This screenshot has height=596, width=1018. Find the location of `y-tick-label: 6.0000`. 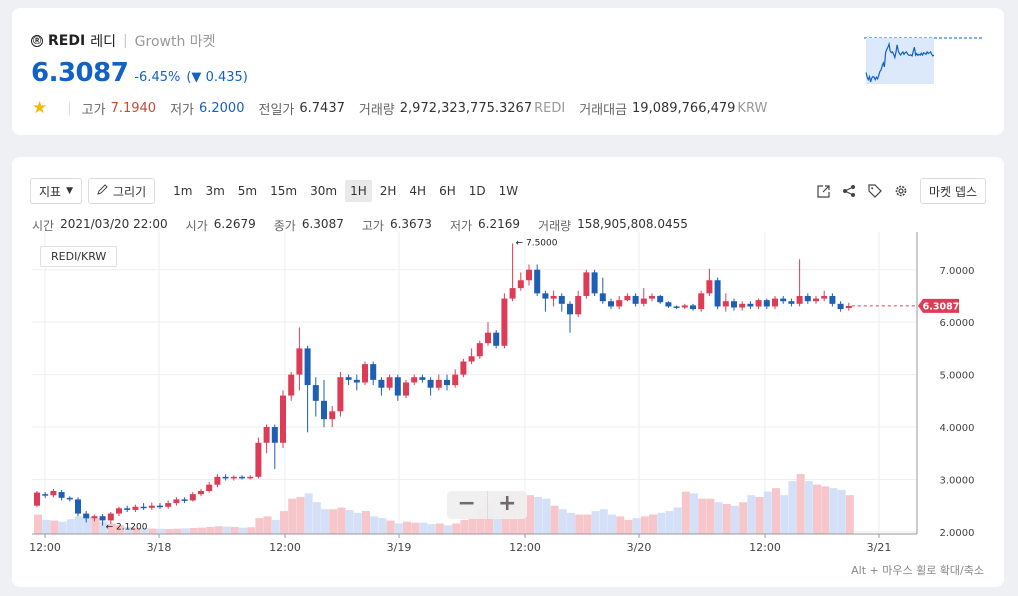

y-tick-label: 6.0000 is located at coordinates (957, 323).